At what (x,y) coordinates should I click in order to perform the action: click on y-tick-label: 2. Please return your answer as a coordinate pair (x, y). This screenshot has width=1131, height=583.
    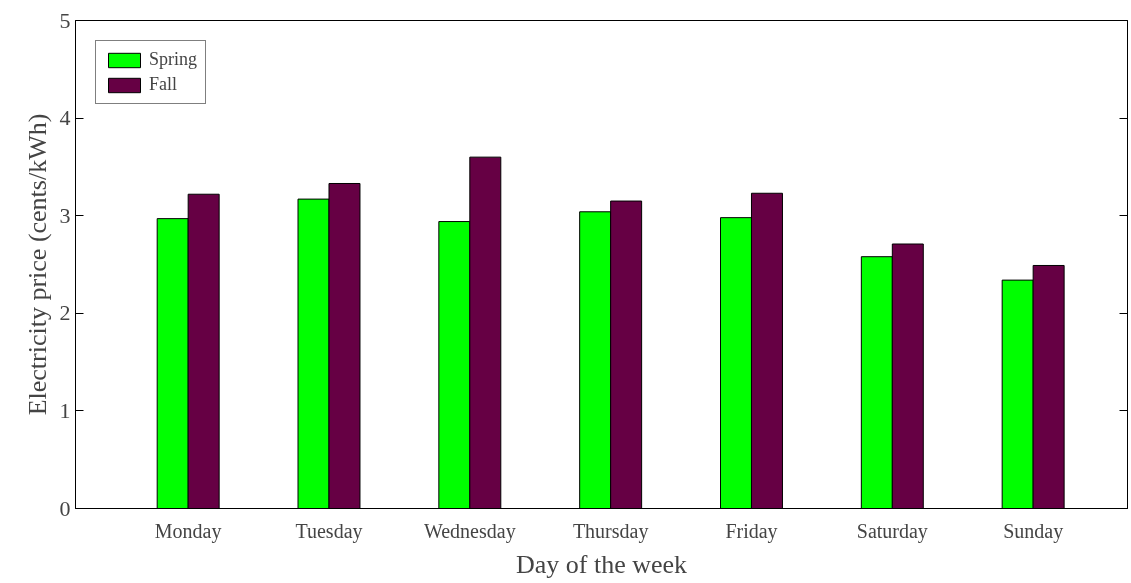
    Looking at the image, I should click on (65, 313).